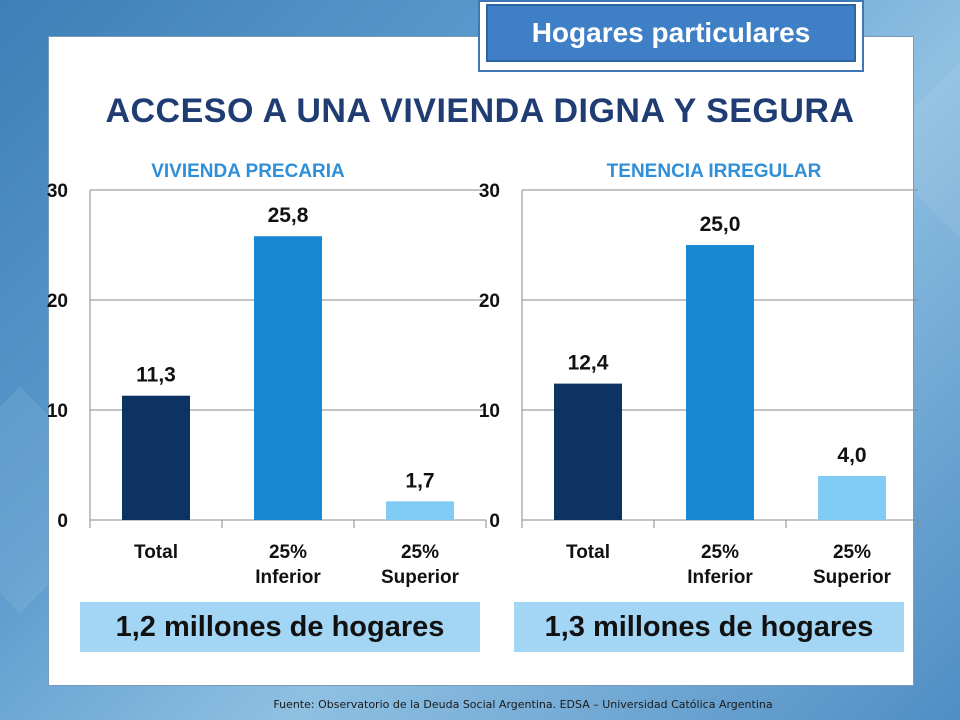  I want to click on badge-hogares-particulares: Hogares particulares, so click(671, 33).